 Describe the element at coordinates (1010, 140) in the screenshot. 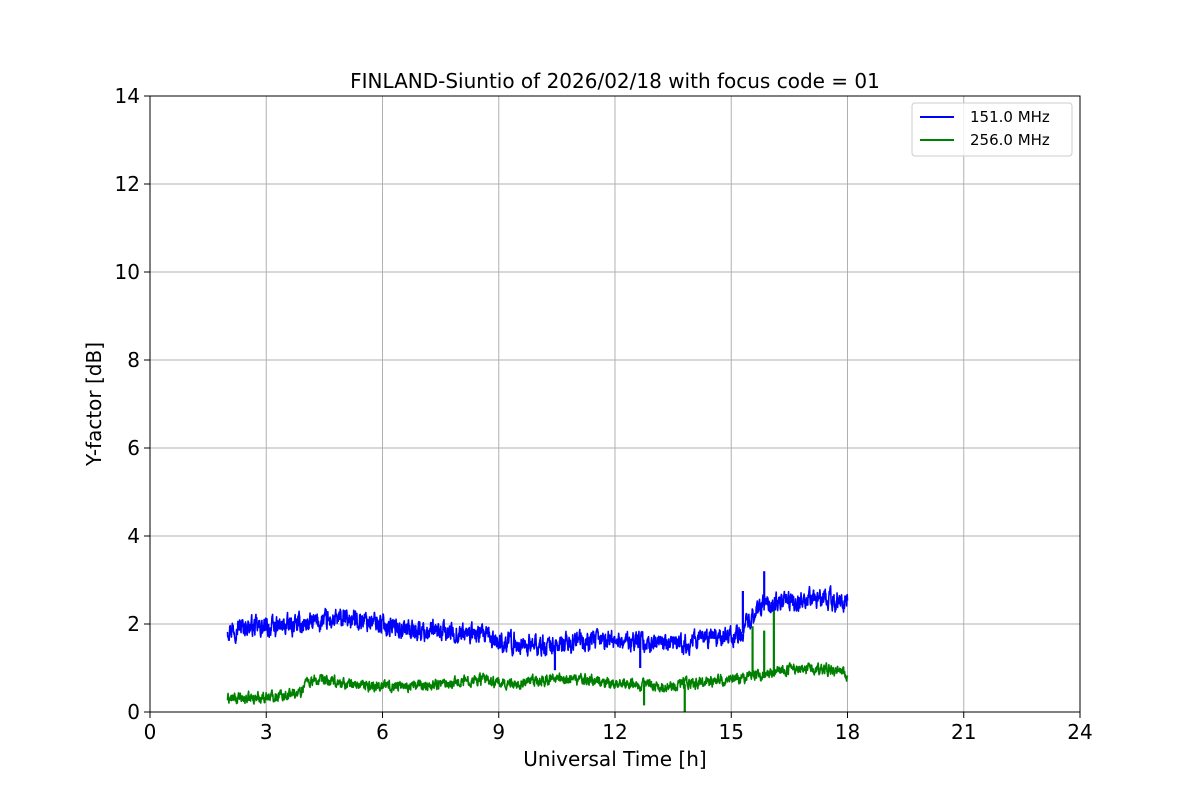

I see `legend-label-256-mhz: 256.0 MHz` at that location.